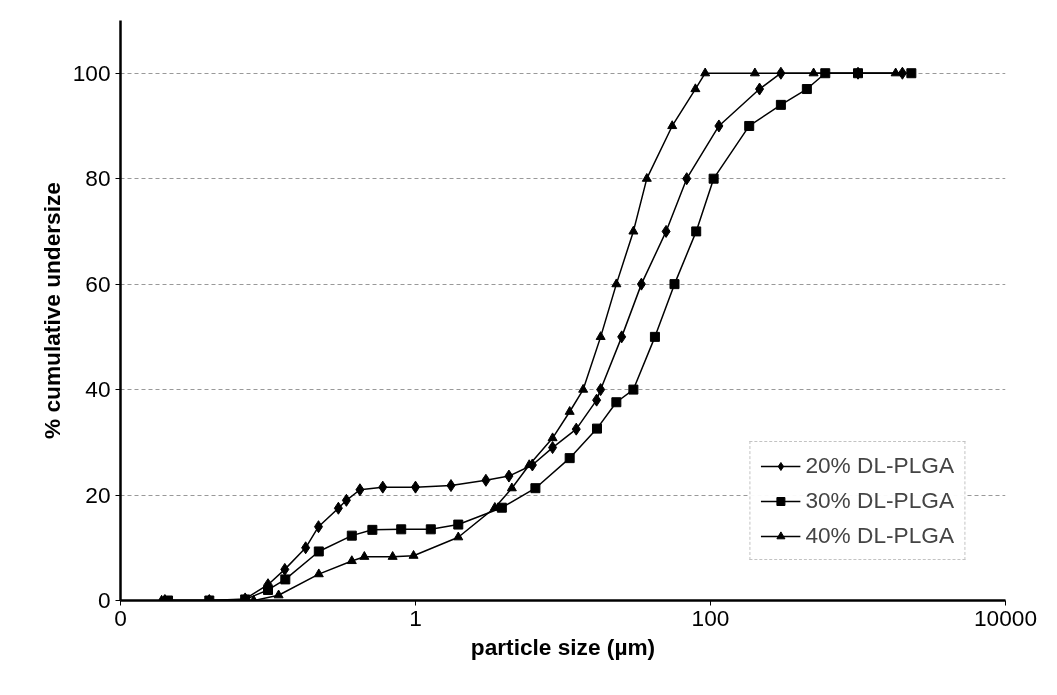  Describe the element at coordinates (98, 178) in the screenshot. I see `y-tick-label: 80` at that location.